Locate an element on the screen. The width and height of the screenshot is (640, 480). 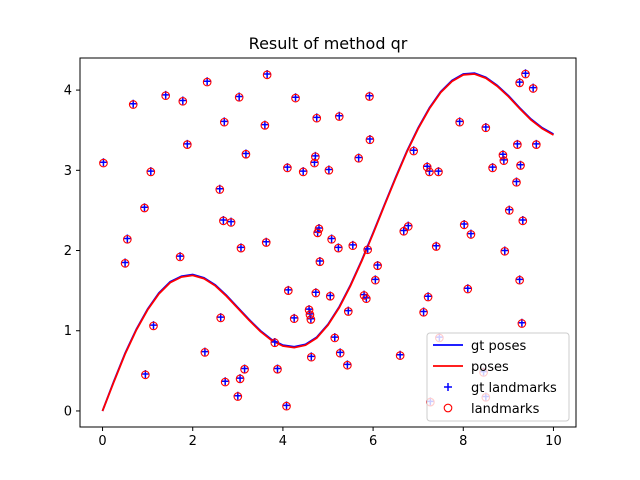
y-tick-label: 4 is located at coordinates (68, 91).